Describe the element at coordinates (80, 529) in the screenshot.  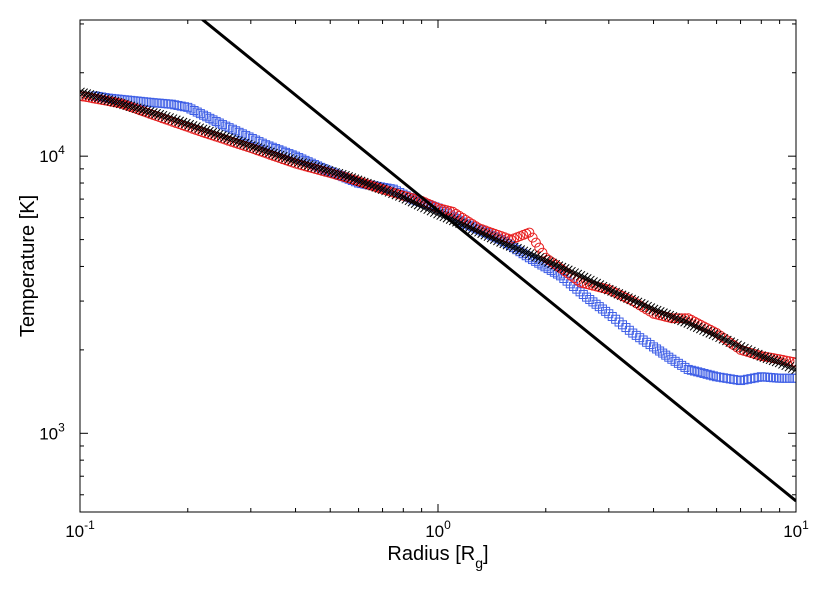
I see `x-tick-label: 10⁻¹` at that location.